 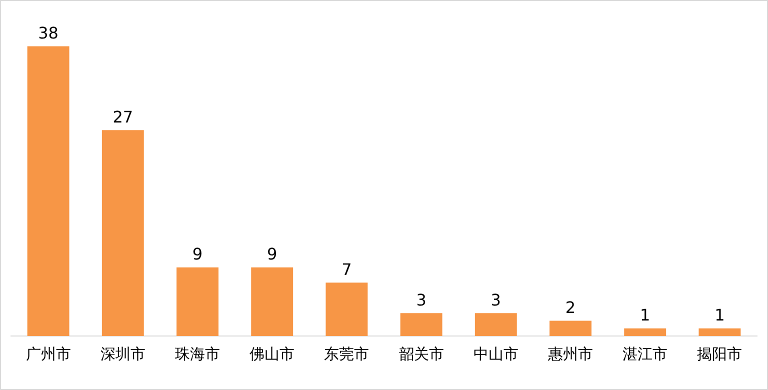 I want to click on x-tick-label: 湛江市, so click(x=645, y=353).